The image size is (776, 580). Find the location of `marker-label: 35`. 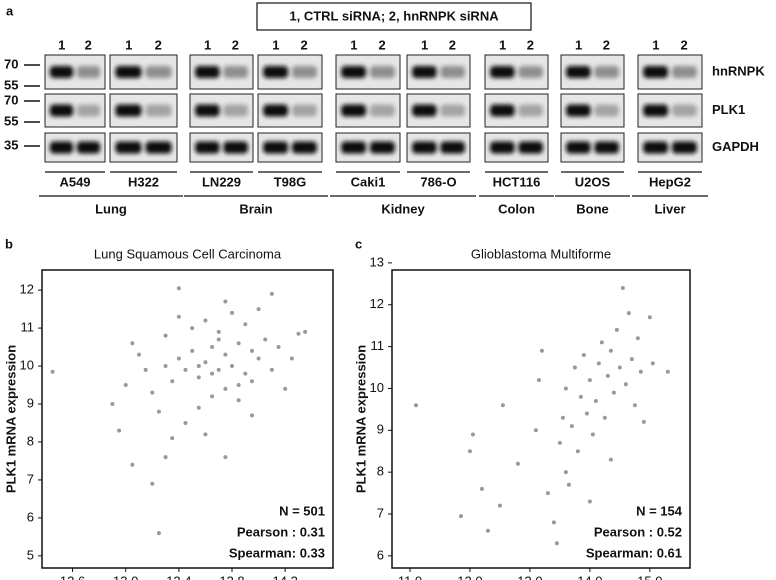

marker-label: 35 is located at coordinates (11, 144).